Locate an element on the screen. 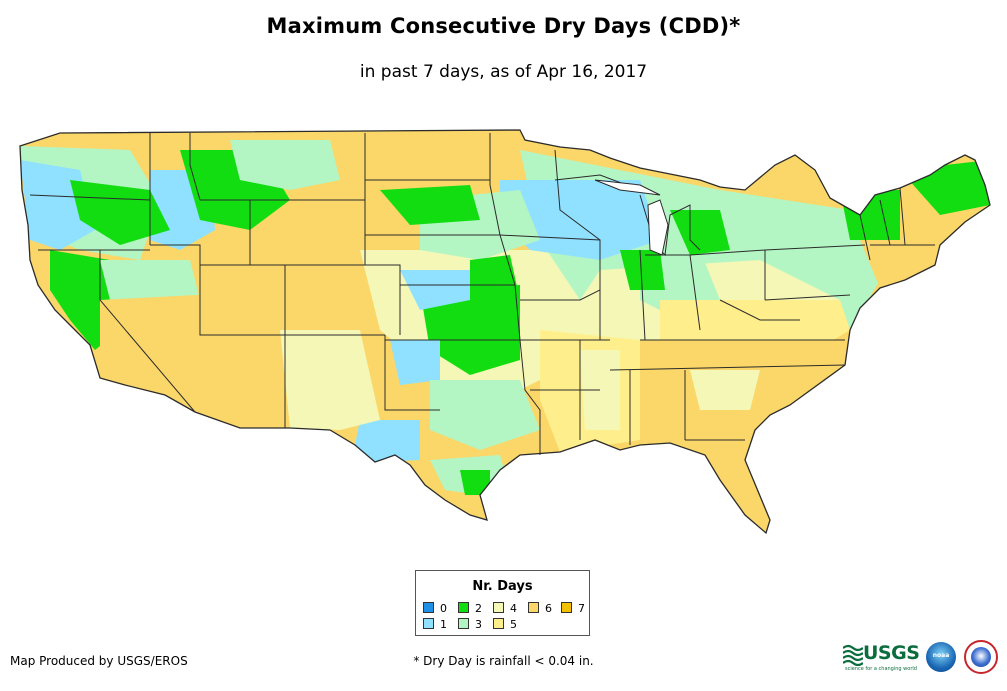 This screenshot has height=691, width=1007. legend-label-6: 6 is located at coordinates (548, 608).